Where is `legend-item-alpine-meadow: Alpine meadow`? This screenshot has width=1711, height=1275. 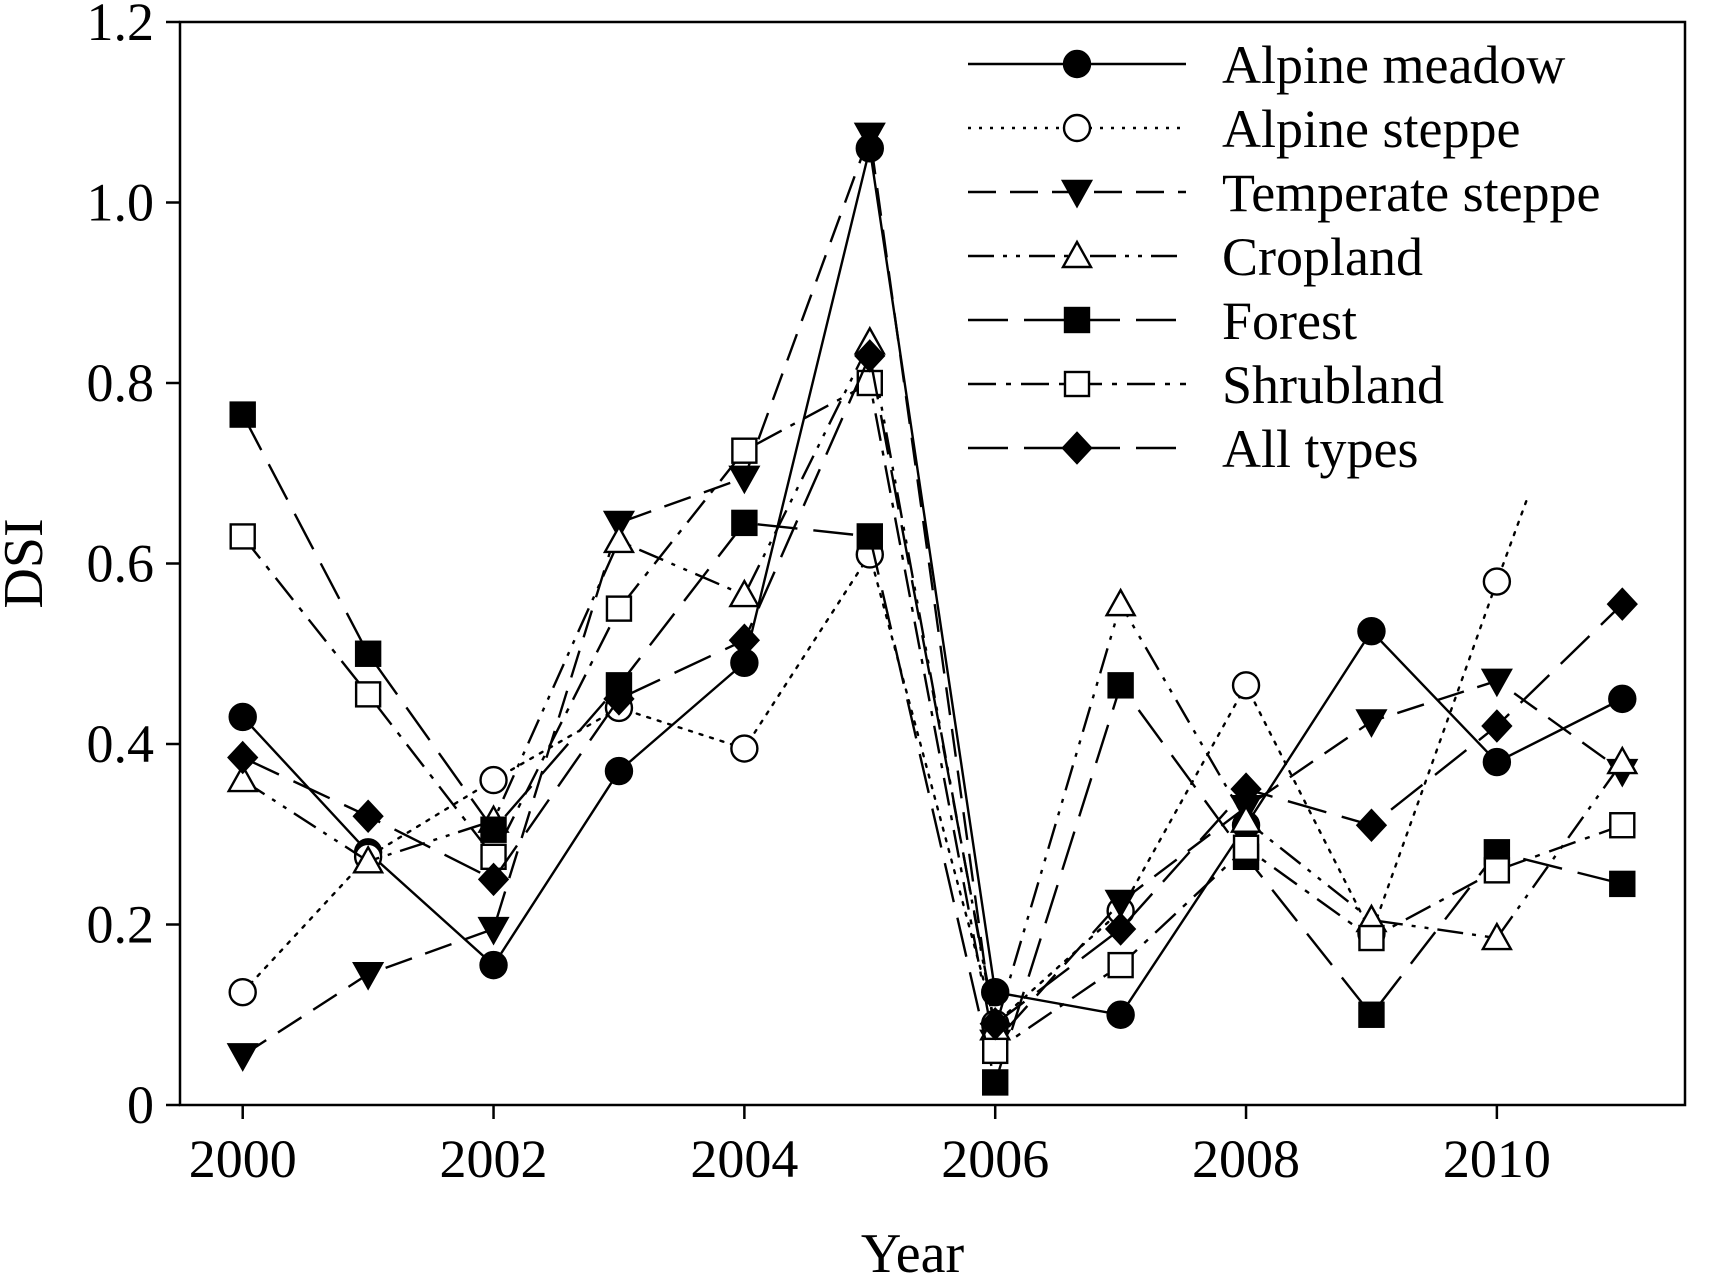
legend-item-alpine-meadow: Alpine meadow is located at coordinates (1266, 65).